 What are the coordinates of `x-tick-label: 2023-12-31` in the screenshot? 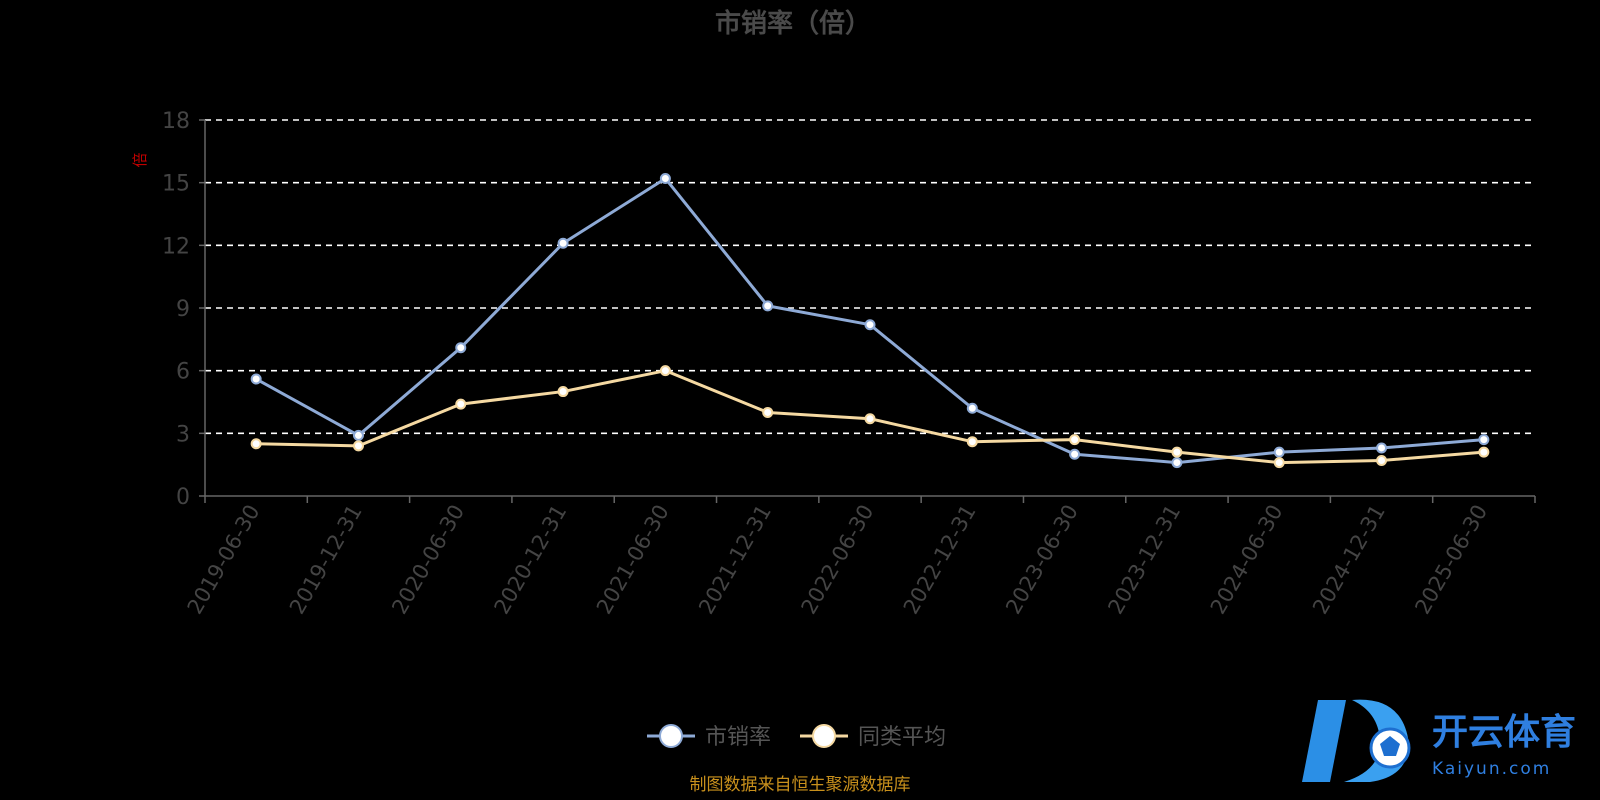 It's located at (1144, 560).